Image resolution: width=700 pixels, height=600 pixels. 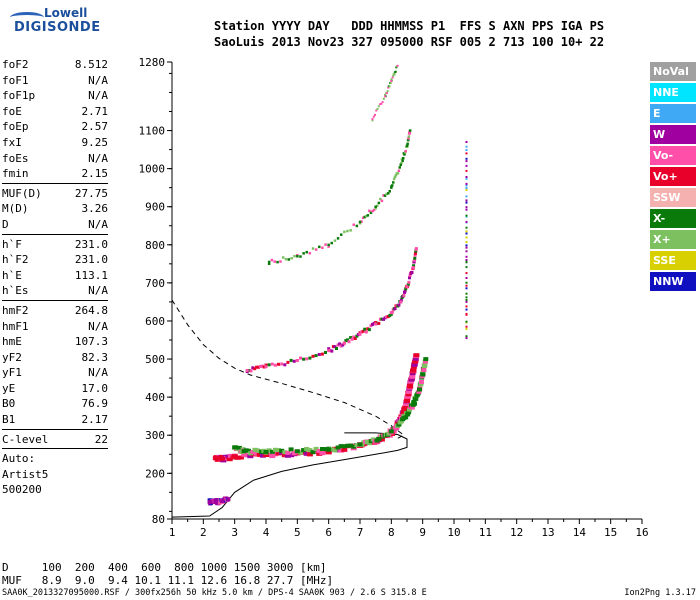 What do you see at coordinates (673, 281) in the screenshot?
I see `legend-item-nnw: NNW` at bounding box center [673, 281].